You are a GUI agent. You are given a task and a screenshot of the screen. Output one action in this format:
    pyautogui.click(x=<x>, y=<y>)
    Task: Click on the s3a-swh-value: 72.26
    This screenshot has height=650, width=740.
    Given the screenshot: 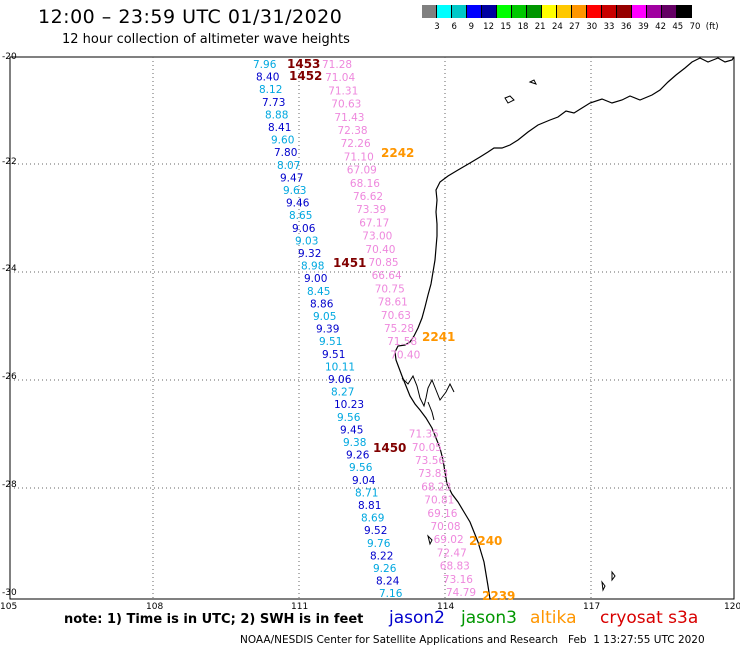 What is the action you would take?
    pyautogui.click(x=356, y=144)
    